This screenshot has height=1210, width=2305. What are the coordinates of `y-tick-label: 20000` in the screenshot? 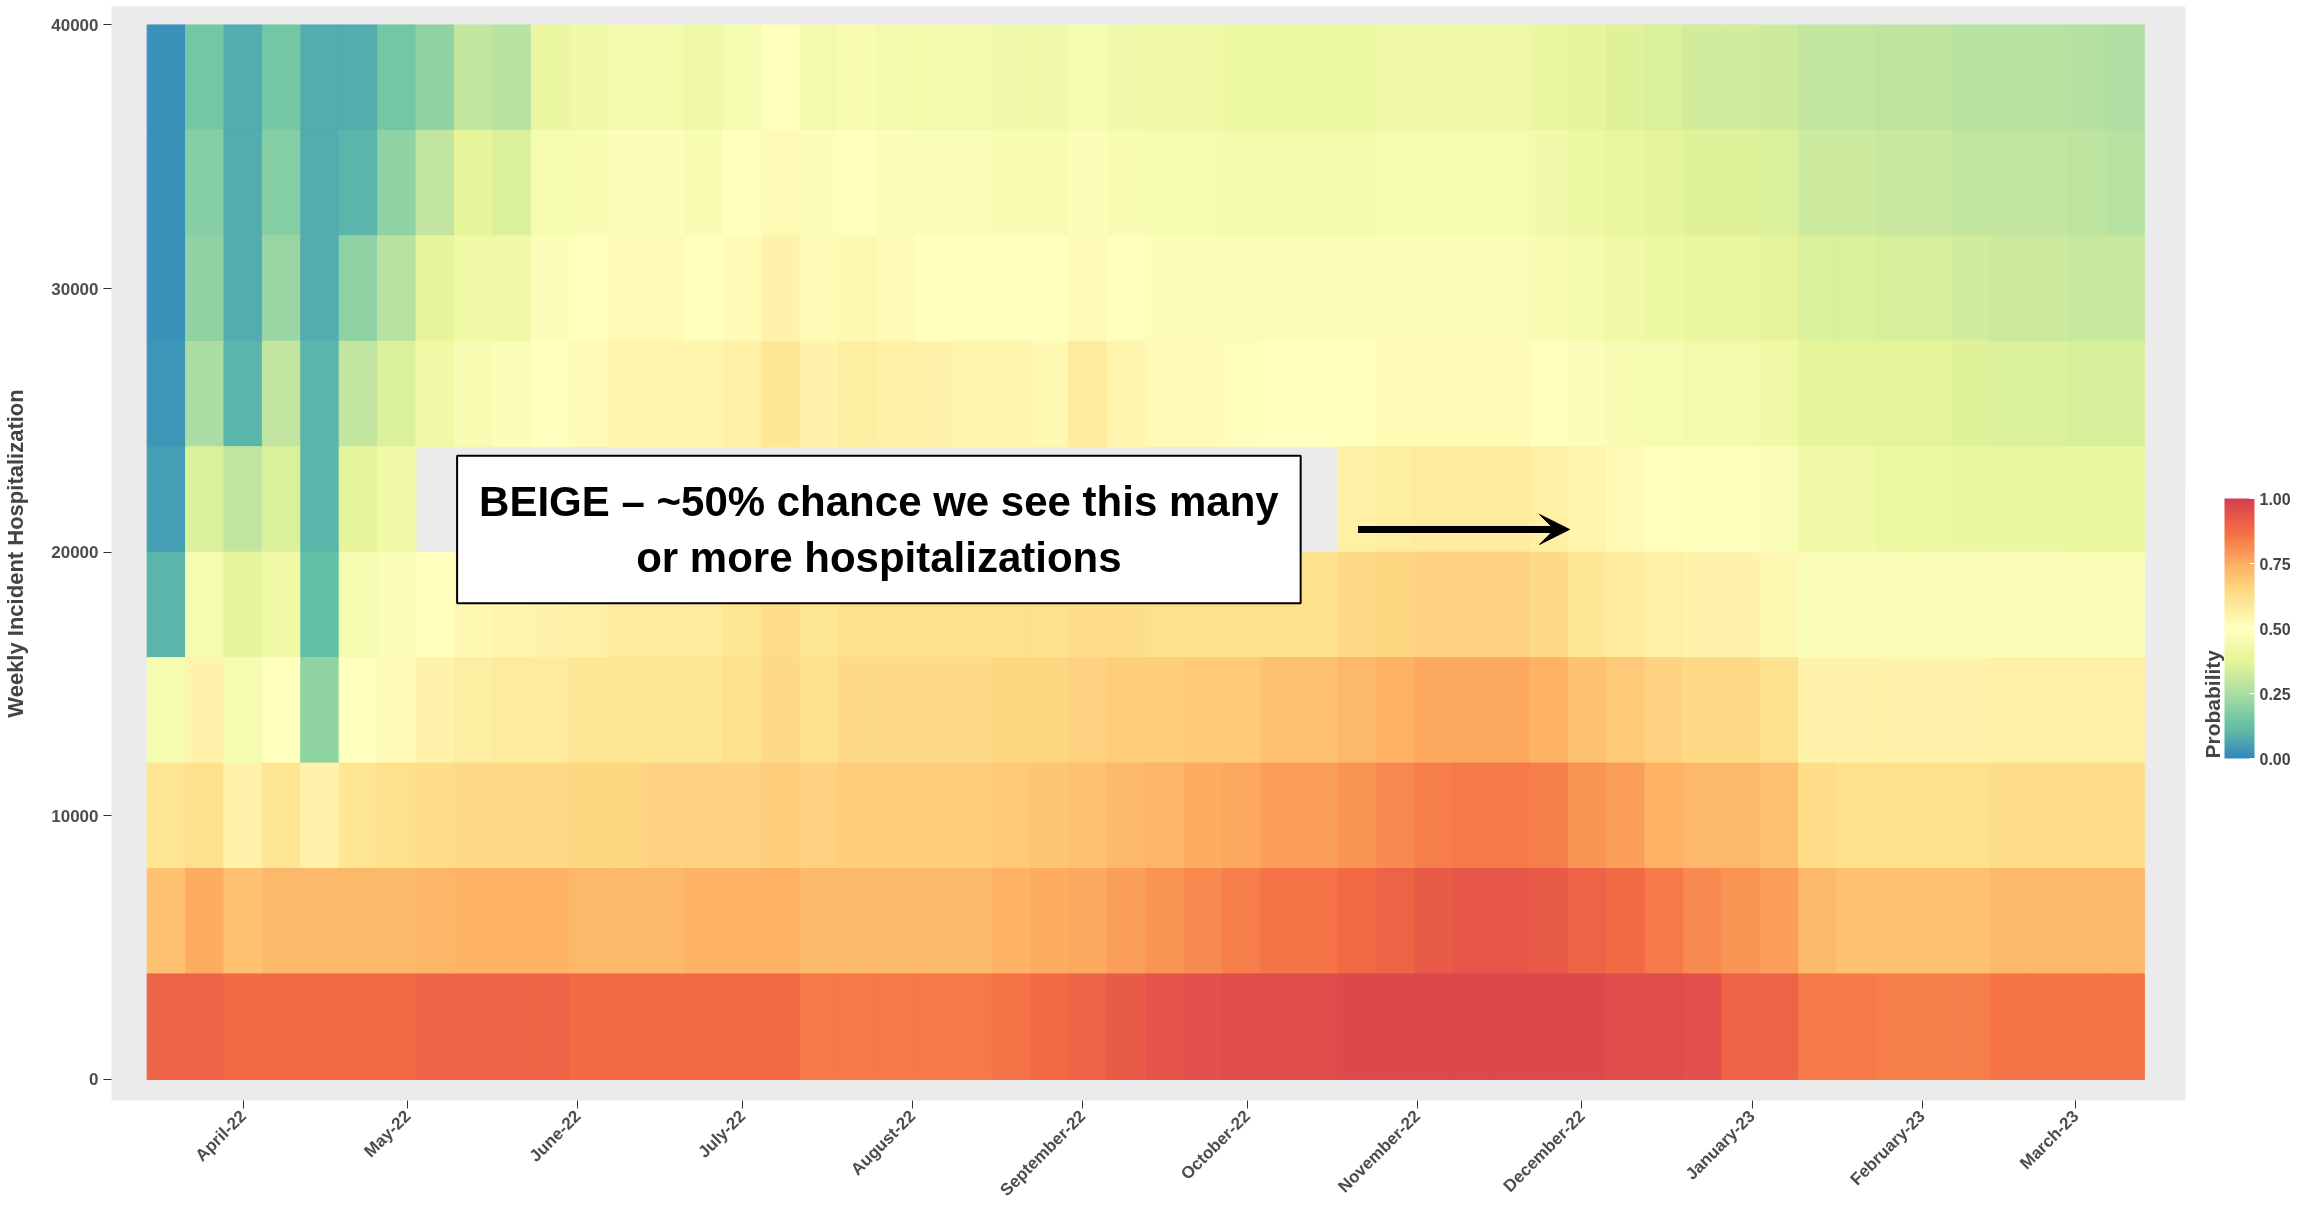 It's located at (75, 553).